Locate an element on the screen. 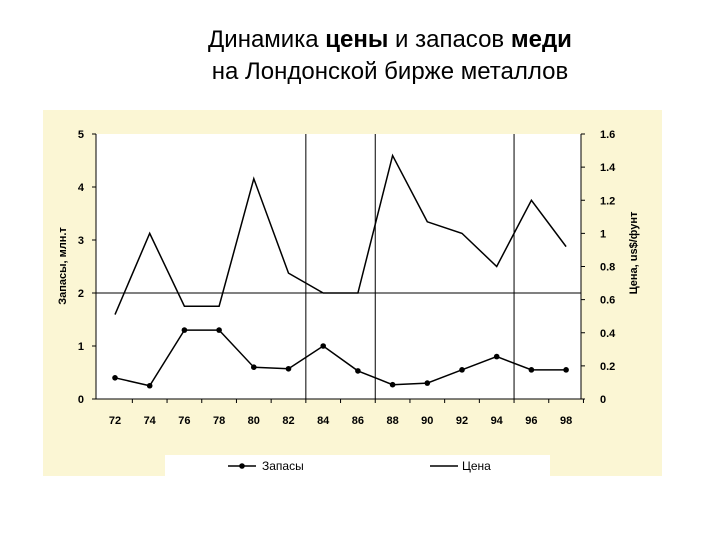 The height and width of the screenshot is (540, 720). y-tick-left-label: 4 is located at coordinates (81, 188).